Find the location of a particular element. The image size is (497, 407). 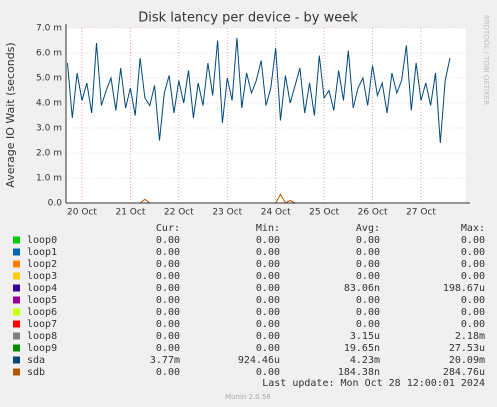

y-tick-label: 7.0 m is located at coordinates (49, 29).